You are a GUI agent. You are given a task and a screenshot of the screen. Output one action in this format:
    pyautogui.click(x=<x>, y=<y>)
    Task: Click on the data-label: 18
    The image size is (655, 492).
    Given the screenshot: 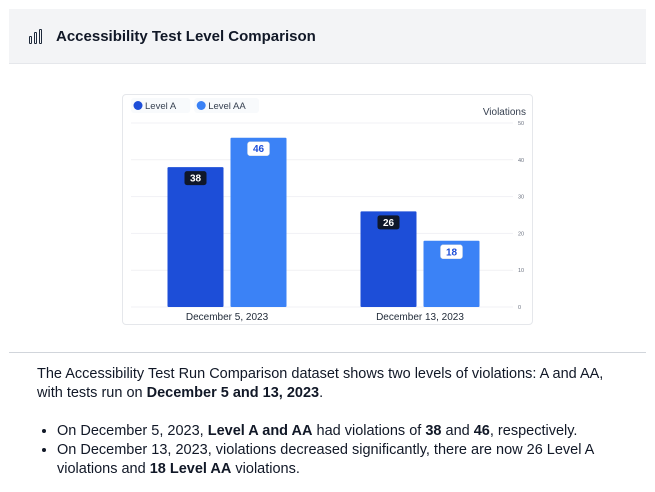 What is the action you would take?
    pyautogui.click(x=452, y=252)
    